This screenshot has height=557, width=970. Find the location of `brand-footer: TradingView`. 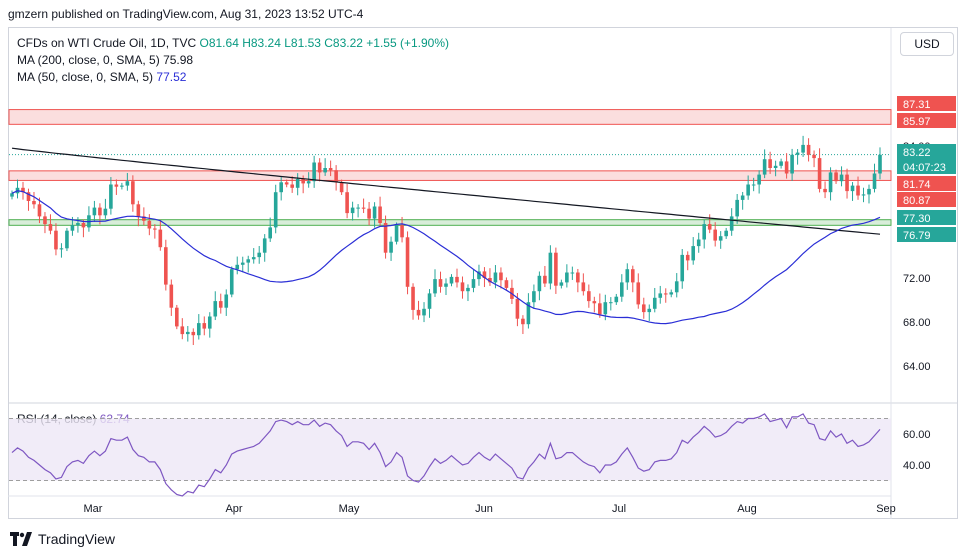

brand-footer: TradingView is located at coordinates (62, 539).